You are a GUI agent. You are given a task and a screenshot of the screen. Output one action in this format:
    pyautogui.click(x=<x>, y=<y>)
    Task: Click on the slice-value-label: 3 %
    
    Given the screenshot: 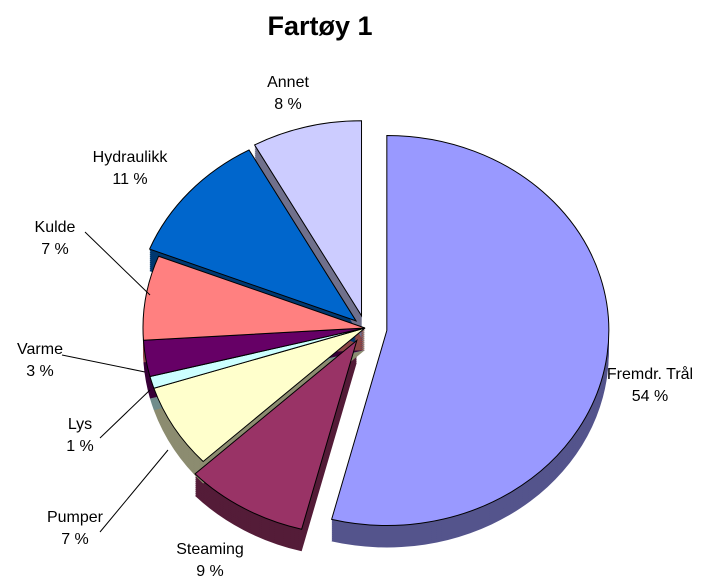 What is the action you would take?
    pyautogui.click(x=40, y=371)
    